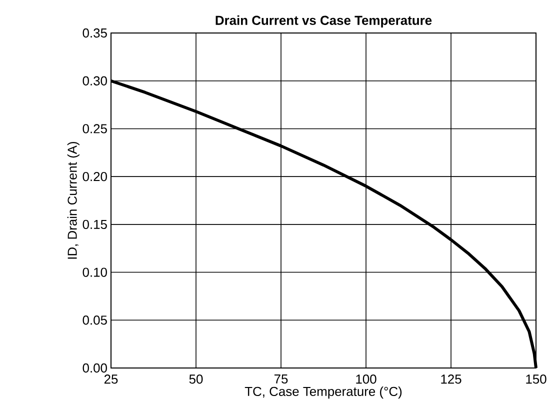  Describe the element at coordinates (94, 225) in the screenshot. I see `y-tick-label: 0.15` at that location.